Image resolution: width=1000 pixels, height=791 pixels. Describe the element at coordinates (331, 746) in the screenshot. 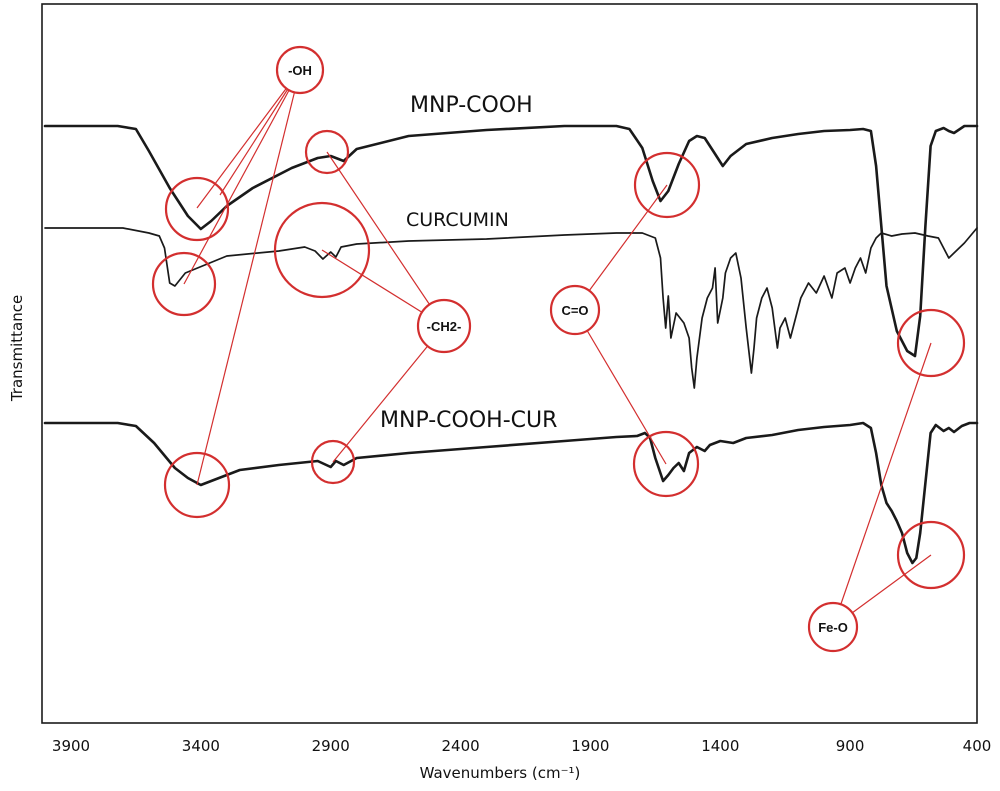

I see `x-tick-label-2900: 2900` at that location.